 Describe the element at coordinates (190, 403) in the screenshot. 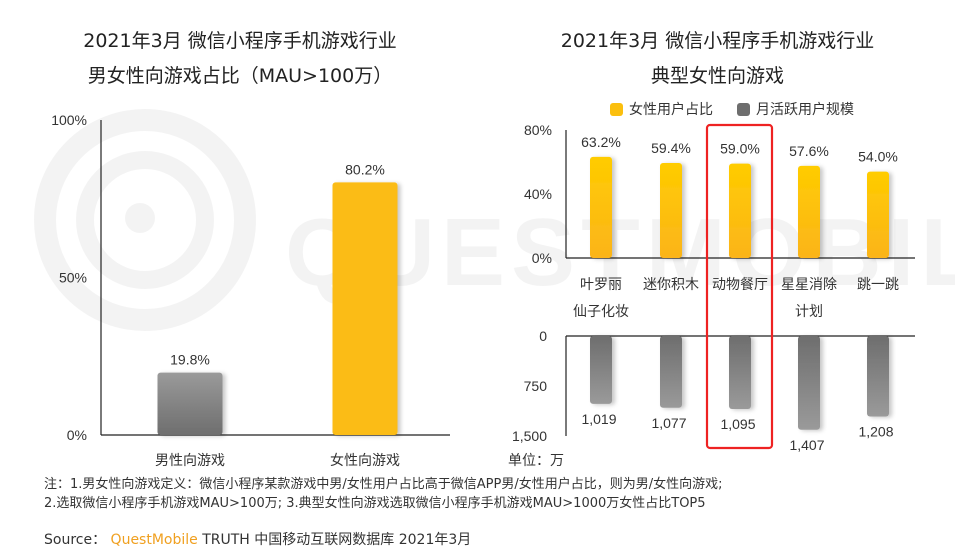

I see `bar-male` at that location.